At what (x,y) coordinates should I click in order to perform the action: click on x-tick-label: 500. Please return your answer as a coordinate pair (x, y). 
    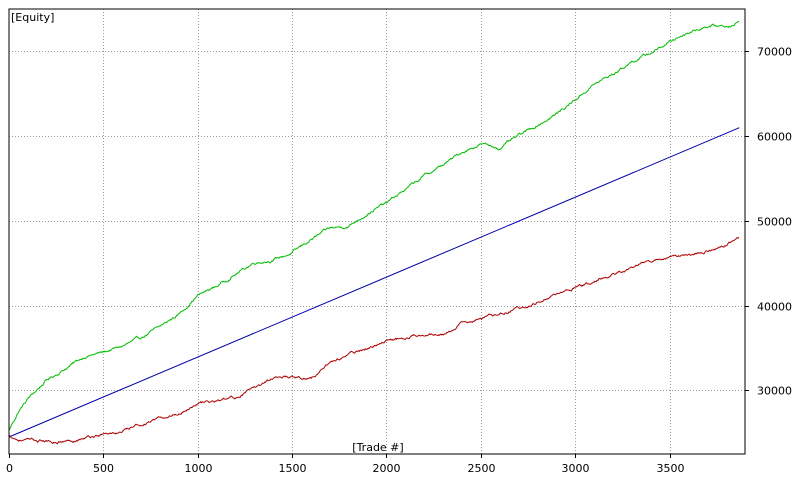
    Looking at the image, I should click on (103, 468).